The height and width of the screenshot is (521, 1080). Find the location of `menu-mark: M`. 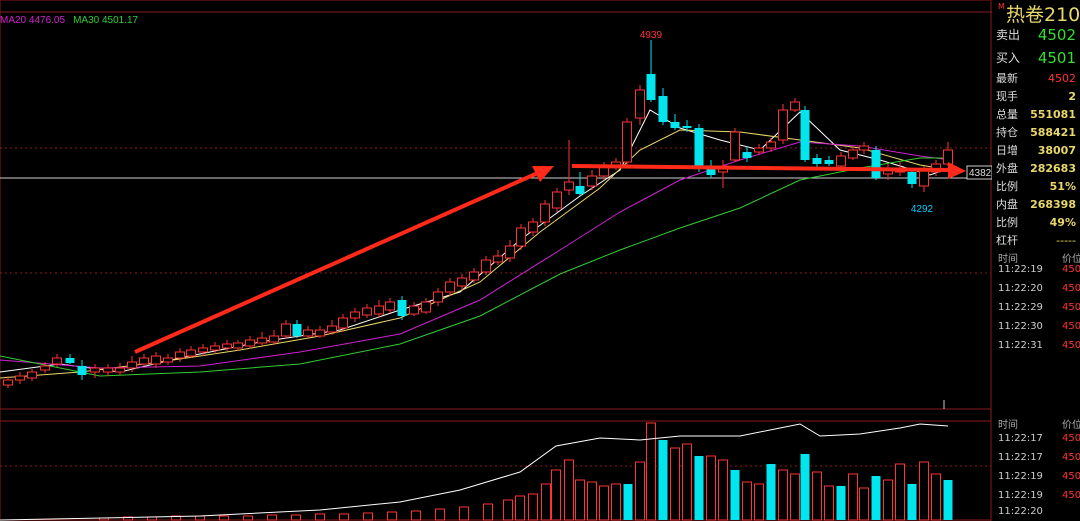

menu-mark: M is located at coordinates (1001, 6).